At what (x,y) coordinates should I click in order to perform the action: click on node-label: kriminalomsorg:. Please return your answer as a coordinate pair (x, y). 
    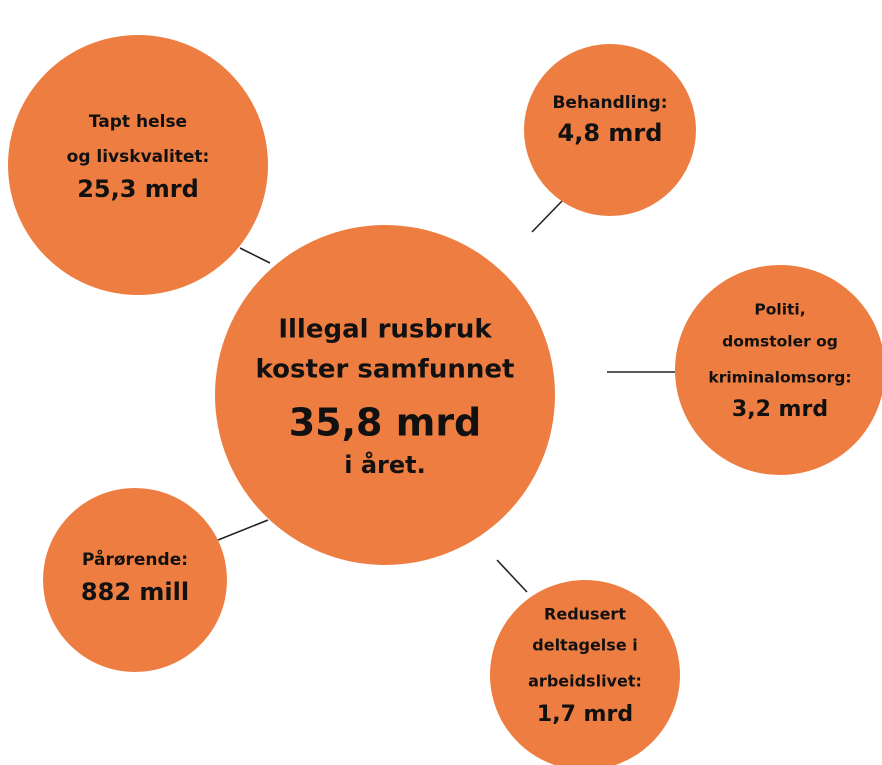
    Looking at the image, I should click on (779, 378).